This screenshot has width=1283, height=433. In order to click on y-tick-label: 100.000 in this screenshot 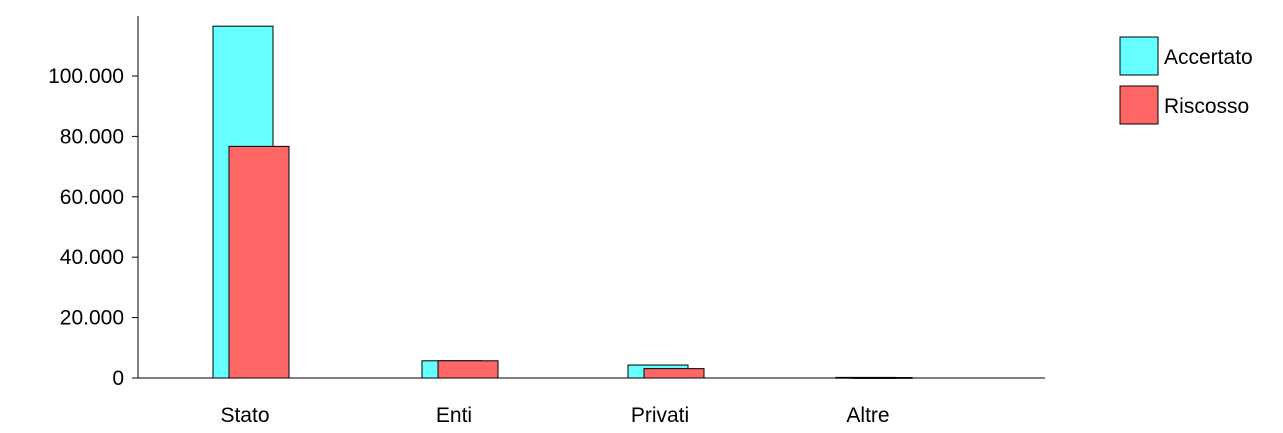, I will do `click(86, 76)`.